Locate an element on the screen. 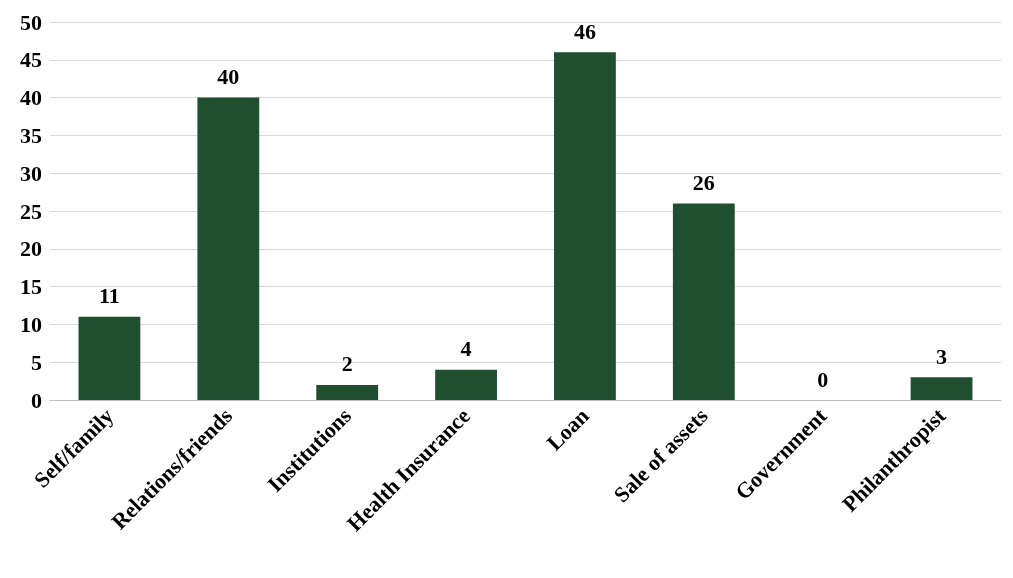 The width and height of the screenshot is (1013, 578). y-tick-label: 25 is located at coordinates (31, 211).